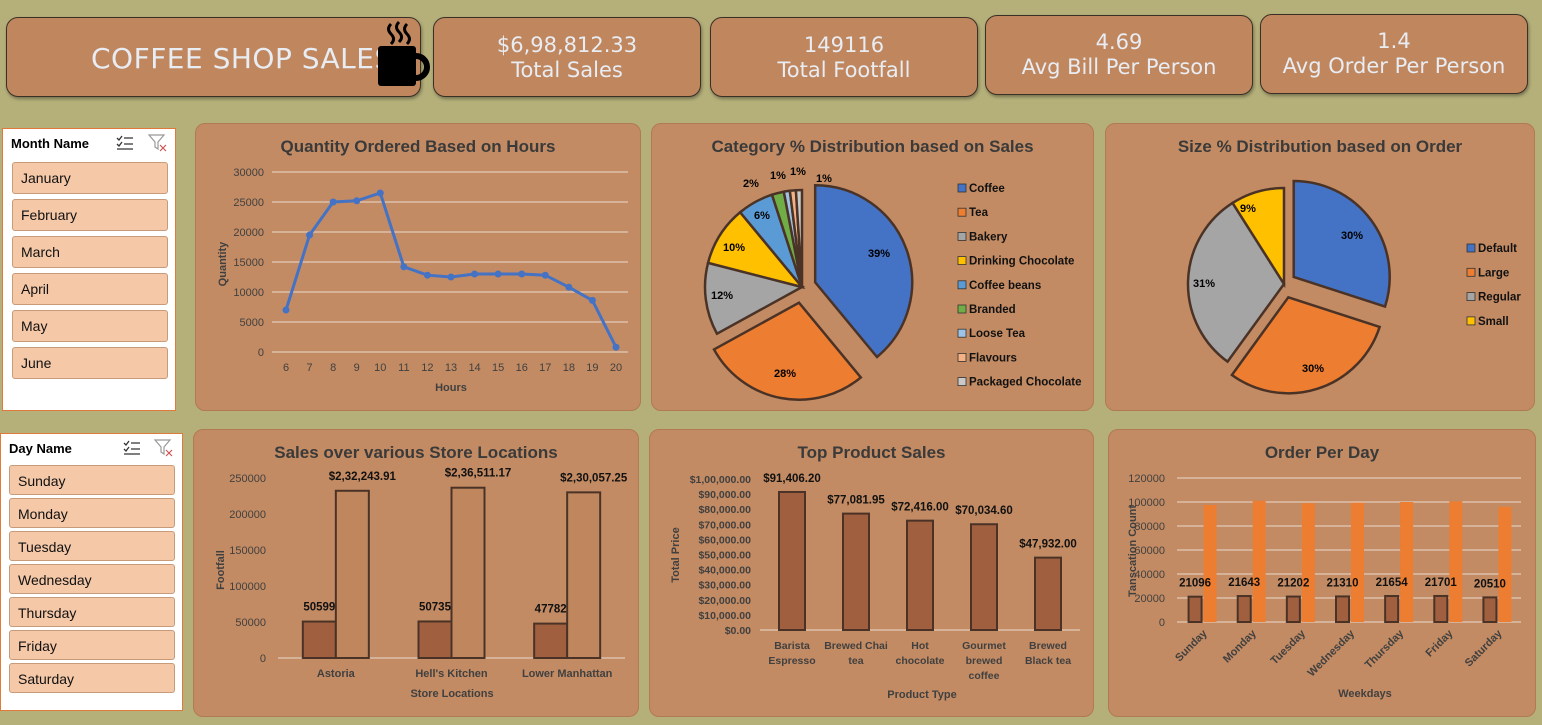 The height and width of the screenshot is (725, 1542). Describe the element at coordinates (319, 608) in the screenshot. I see `data-label: 50599` at that location.